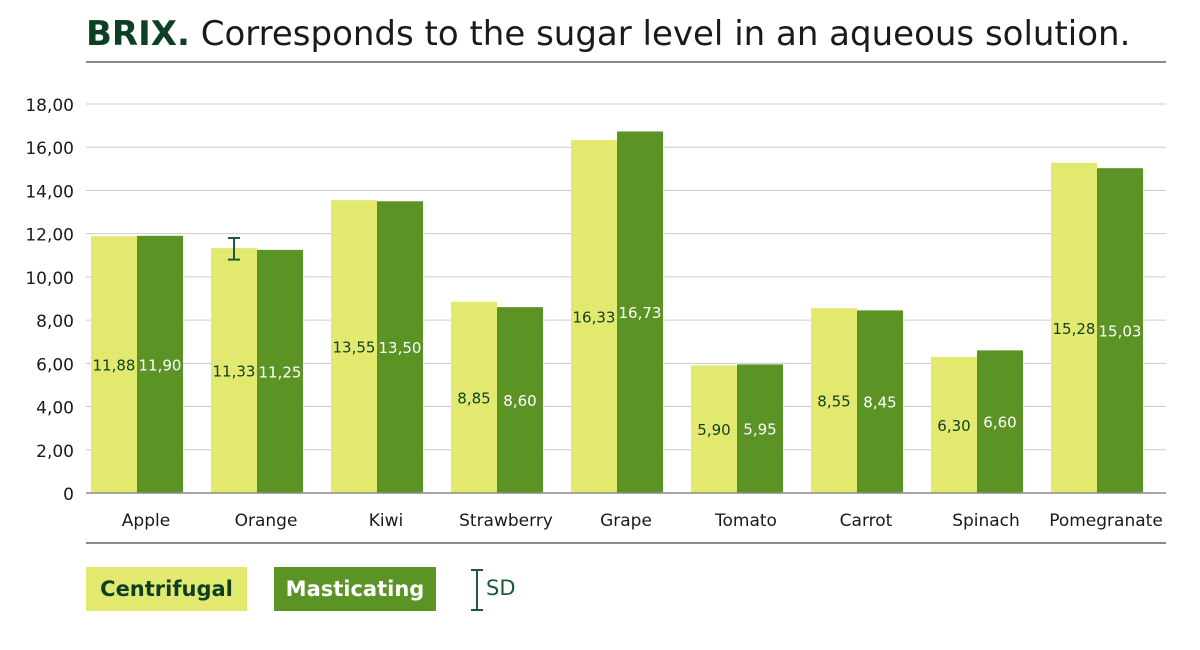  Describe the element at coordinates (55, 452) in the screenshot. I see `y-tick-label: 2,00` at that location.